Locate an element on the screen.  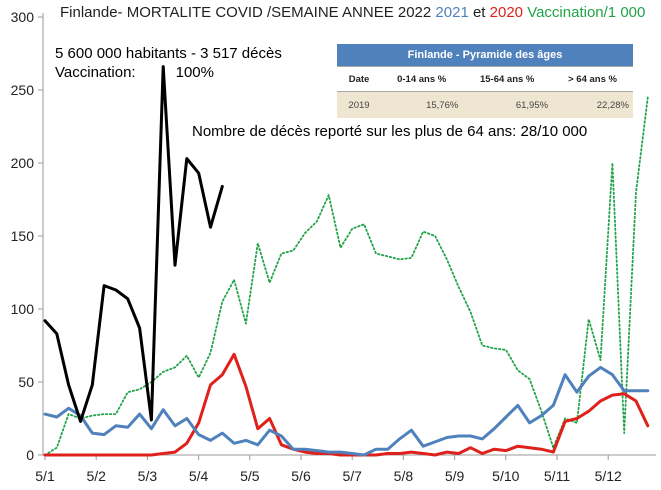
x-tick-label: 5/12 is located at coordinates (608, 476).